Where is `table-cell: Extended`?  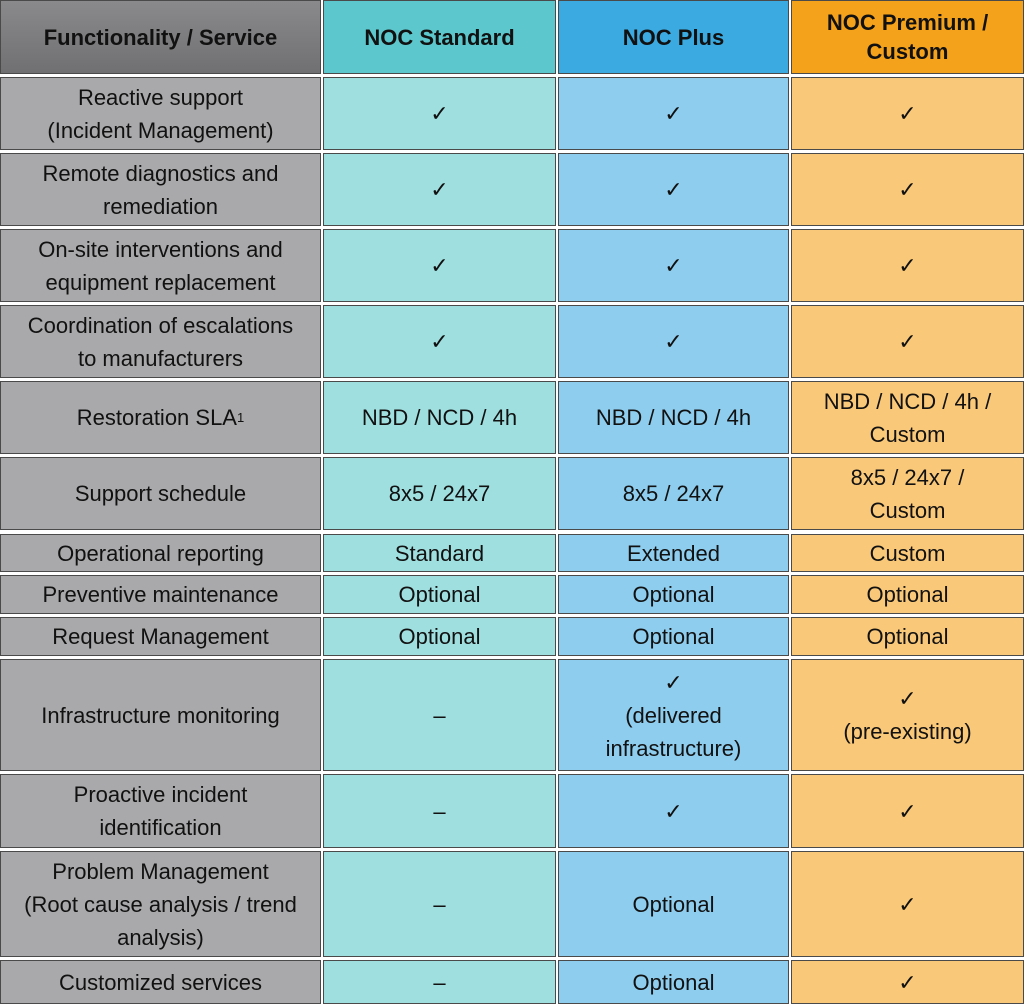 table-cell: Extended is located at coordinates (673, 553).